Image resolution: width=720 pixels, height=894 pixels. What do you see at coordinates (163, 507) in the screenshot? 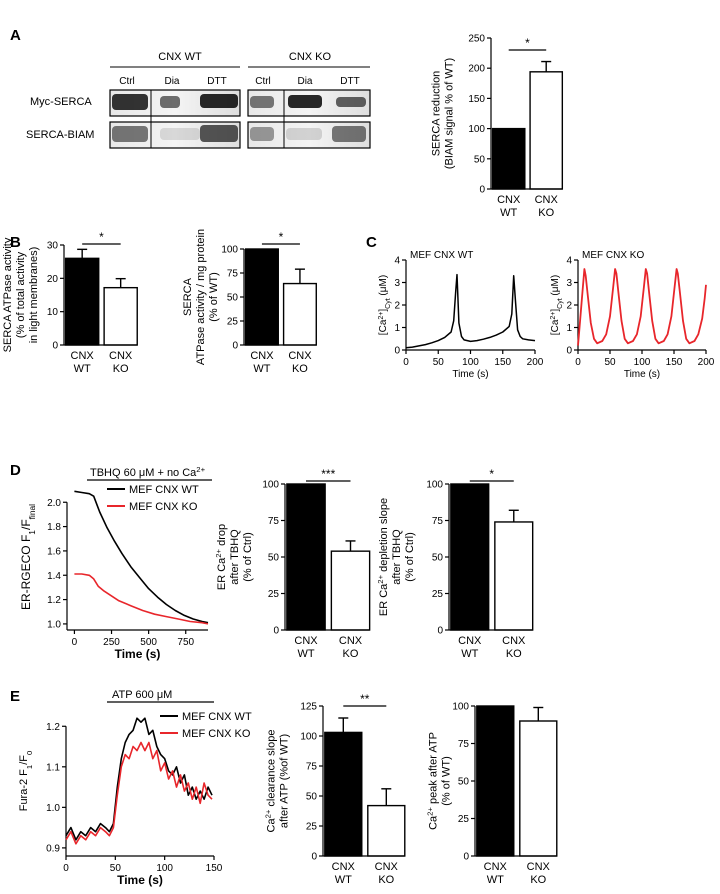
I see `legend-label: MEF CNX KO` at bounding box center [163, 507].